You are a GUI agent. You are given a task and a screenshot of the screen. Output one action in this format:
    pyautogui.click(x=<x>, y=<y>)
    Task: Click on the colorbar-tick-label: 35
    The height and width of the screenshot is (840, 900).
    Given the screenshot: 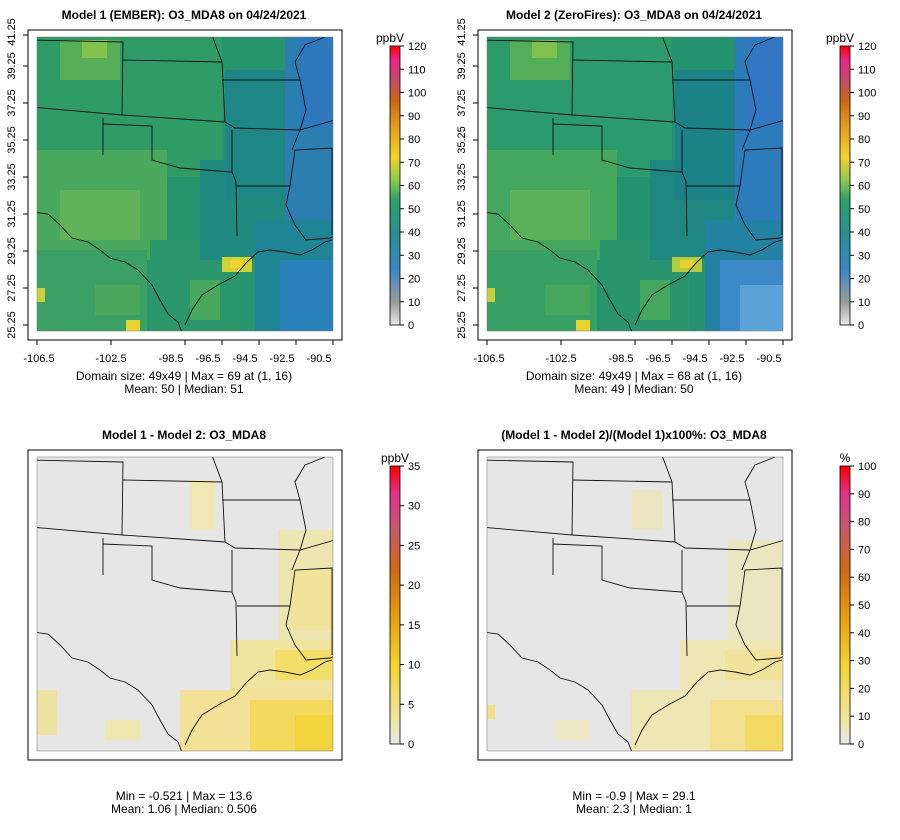 What is the action you would take?
    pyautogui.click(x=414, y=467)
    